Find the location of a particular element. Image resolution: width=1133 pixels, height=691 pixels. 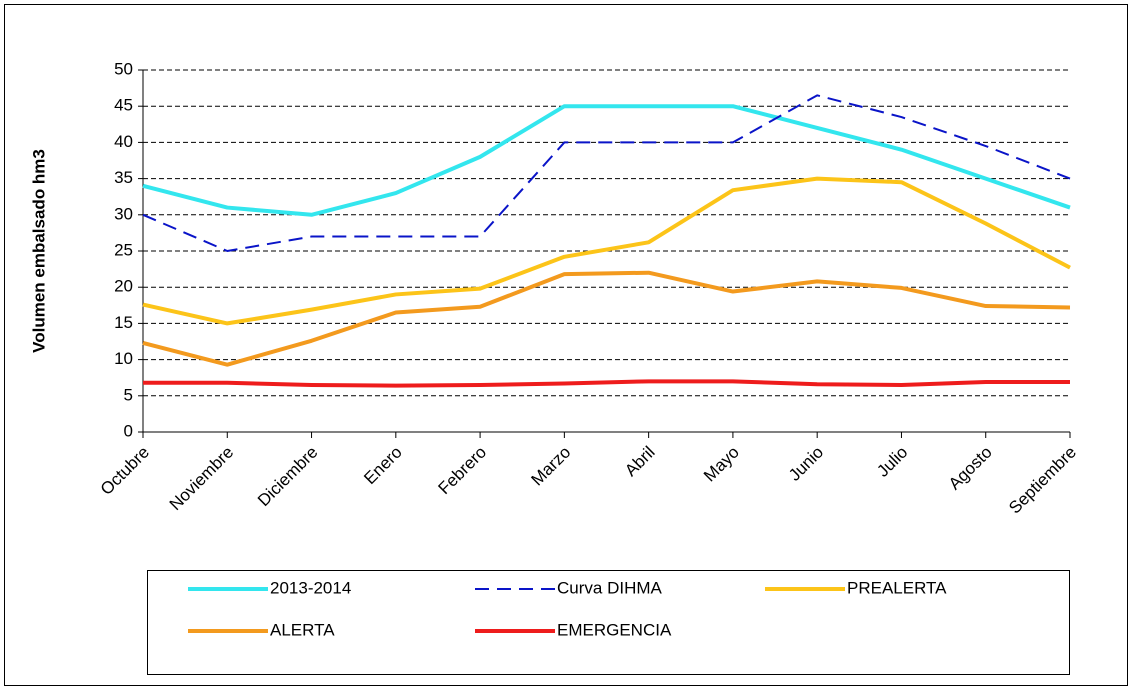

x-tick-label: Octubre is located at coordinates (125, 471).